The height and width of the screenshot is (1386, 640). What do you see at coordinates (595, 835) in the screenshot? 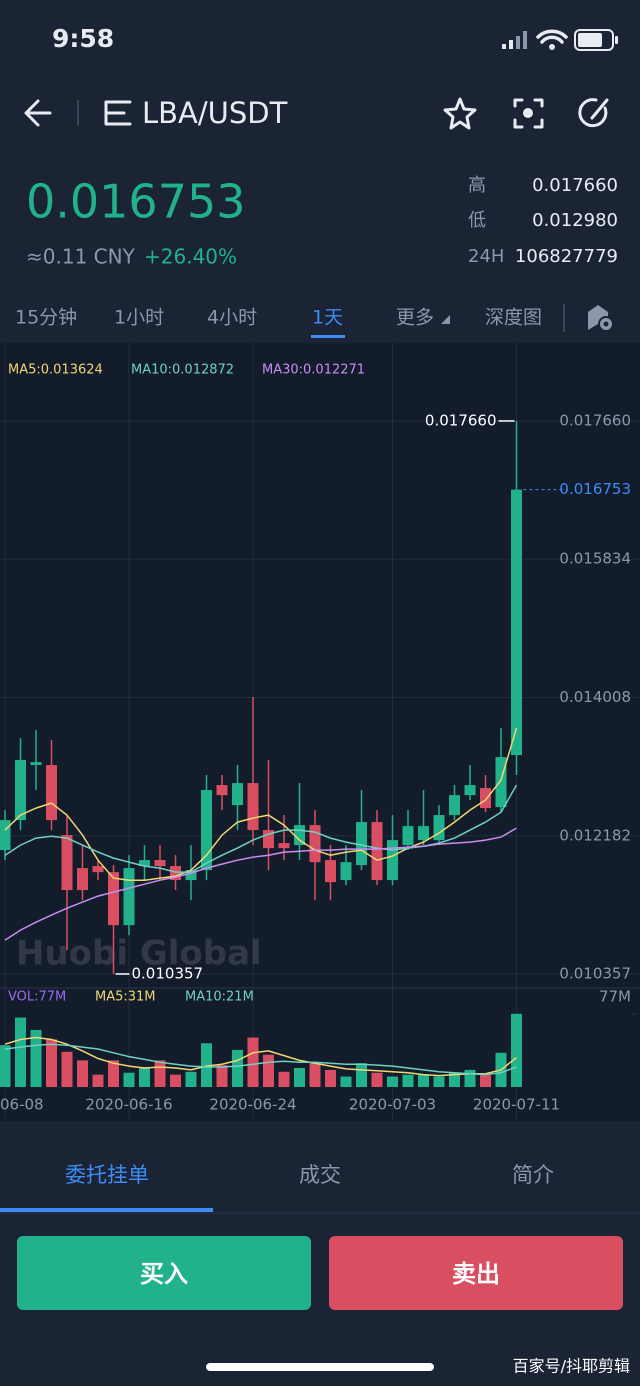
I see `y-tick-label: 0.012182` at bounding box center [595, 835].